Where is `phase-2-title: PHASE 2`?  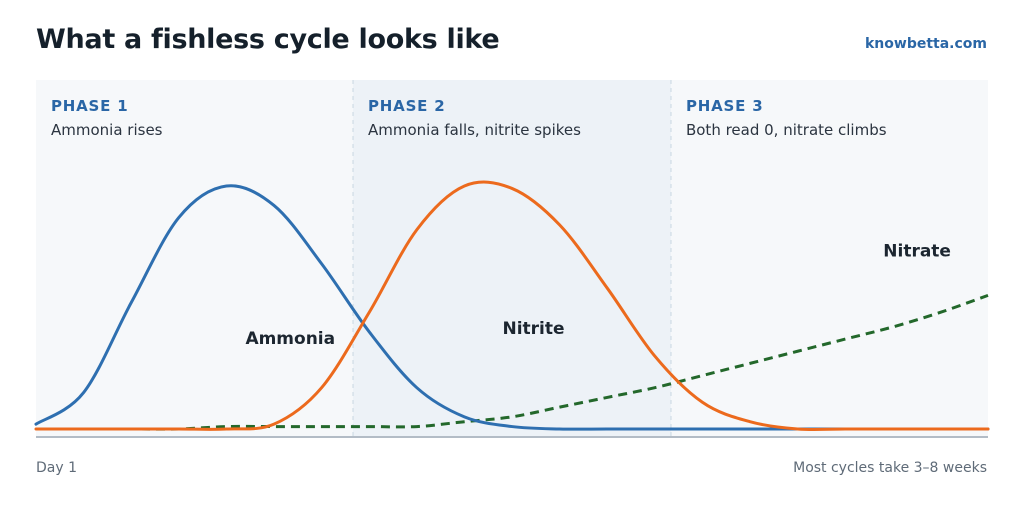 phase-2-title: PHASE 2 is located at coordinates (406, 106).